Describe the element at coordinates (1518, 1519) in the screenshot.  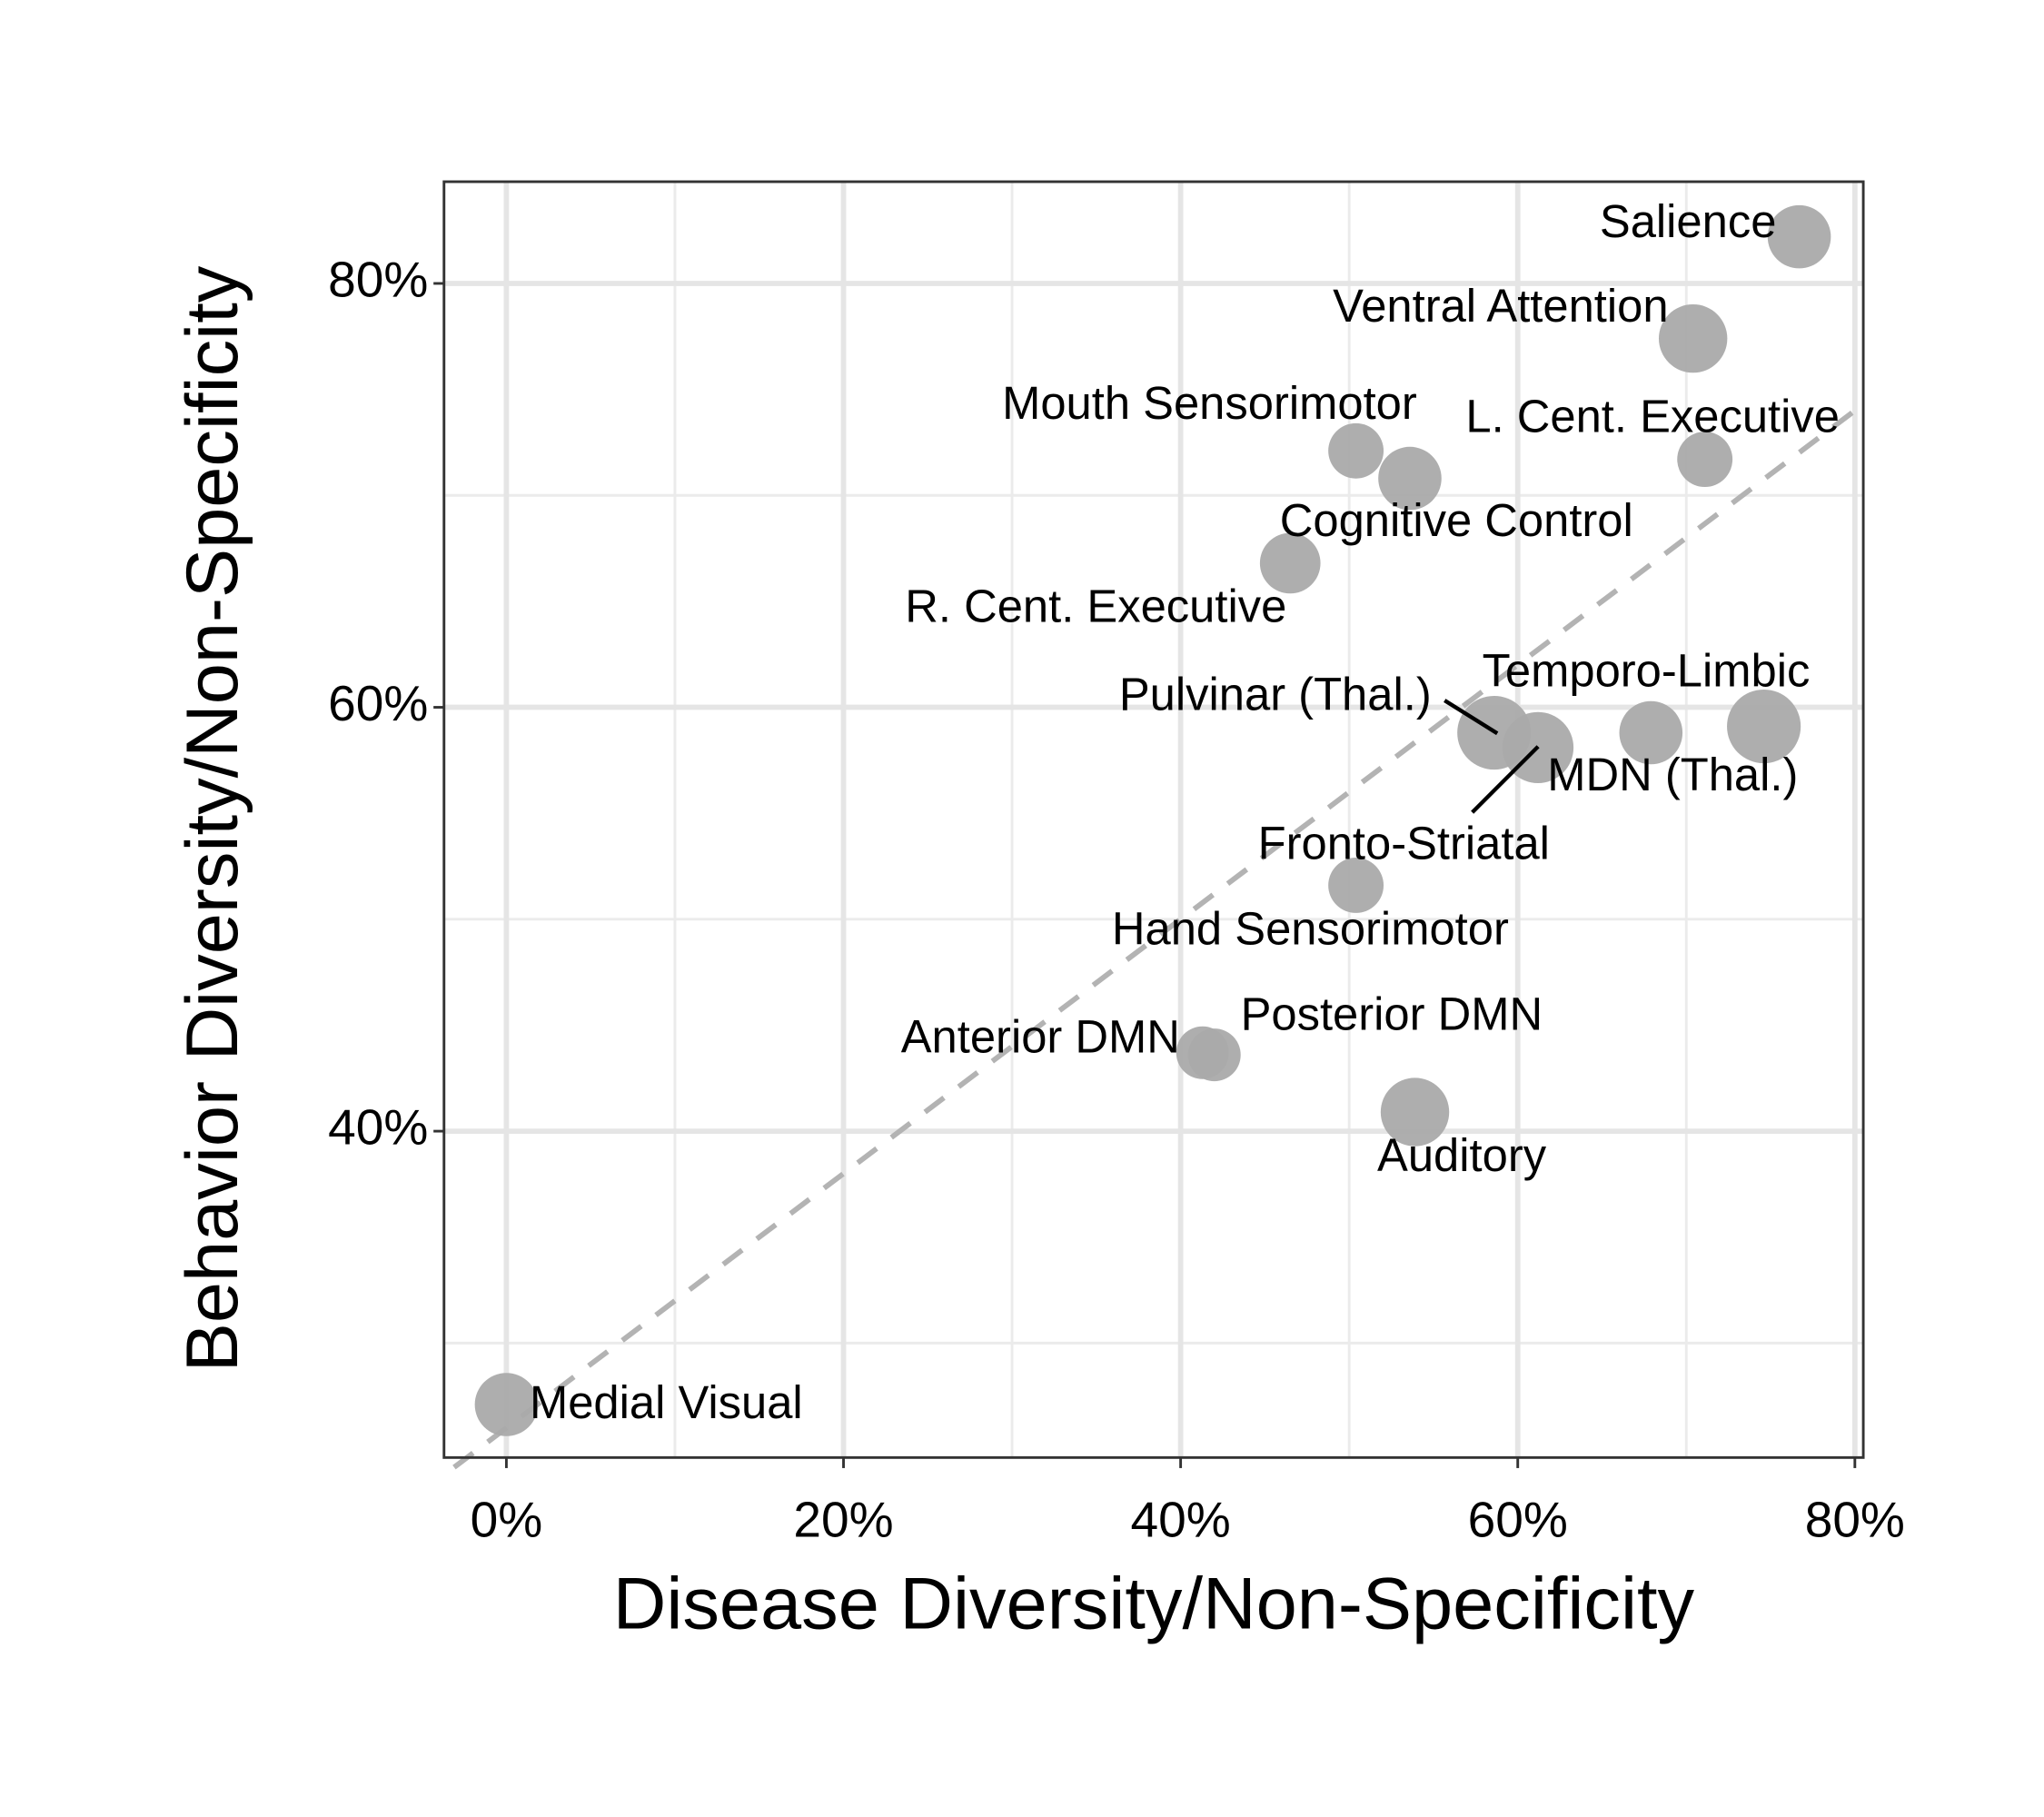
I see `x-tick-label: 60%` at that location.